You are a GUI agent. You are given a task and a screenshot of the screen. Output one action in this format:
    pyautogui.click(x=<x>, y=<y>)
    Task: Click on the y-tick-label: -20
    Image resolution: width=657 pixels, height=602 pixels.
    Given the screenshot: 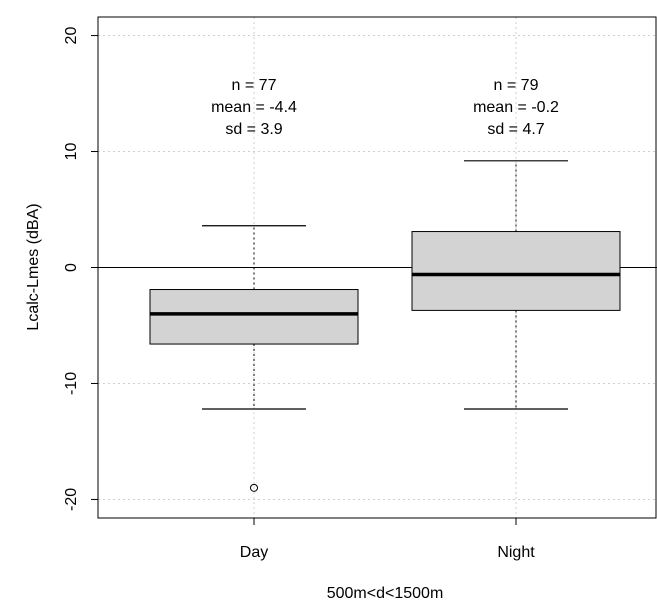 What is the action you would take?
    pyautogui.click(x=71, y=499)
    